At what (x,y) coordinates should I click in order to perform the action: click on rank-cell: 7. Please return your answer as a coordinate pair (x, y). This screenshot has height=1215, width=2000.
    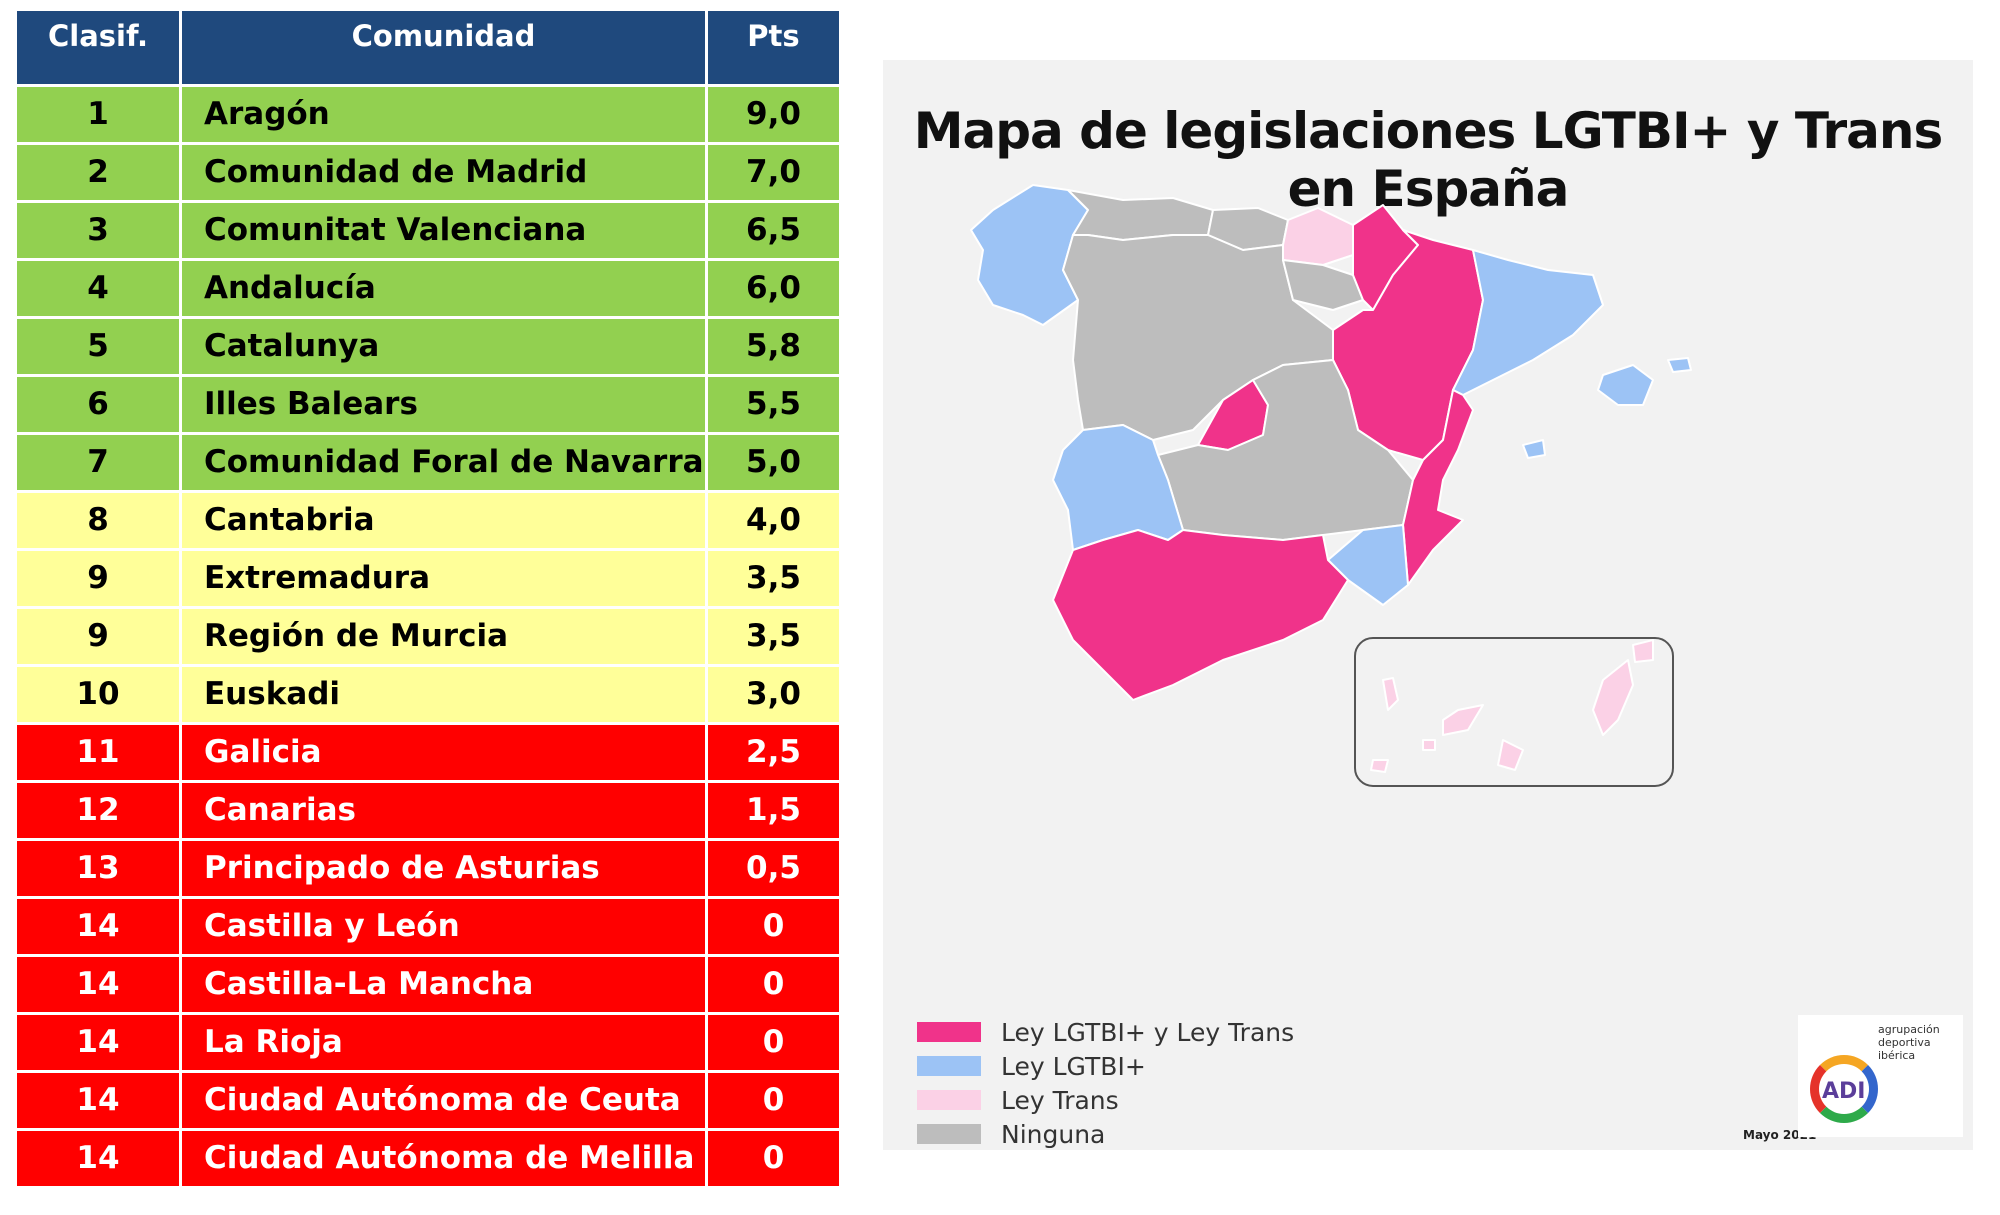
    Looking at the image, I should click on (98, 462).